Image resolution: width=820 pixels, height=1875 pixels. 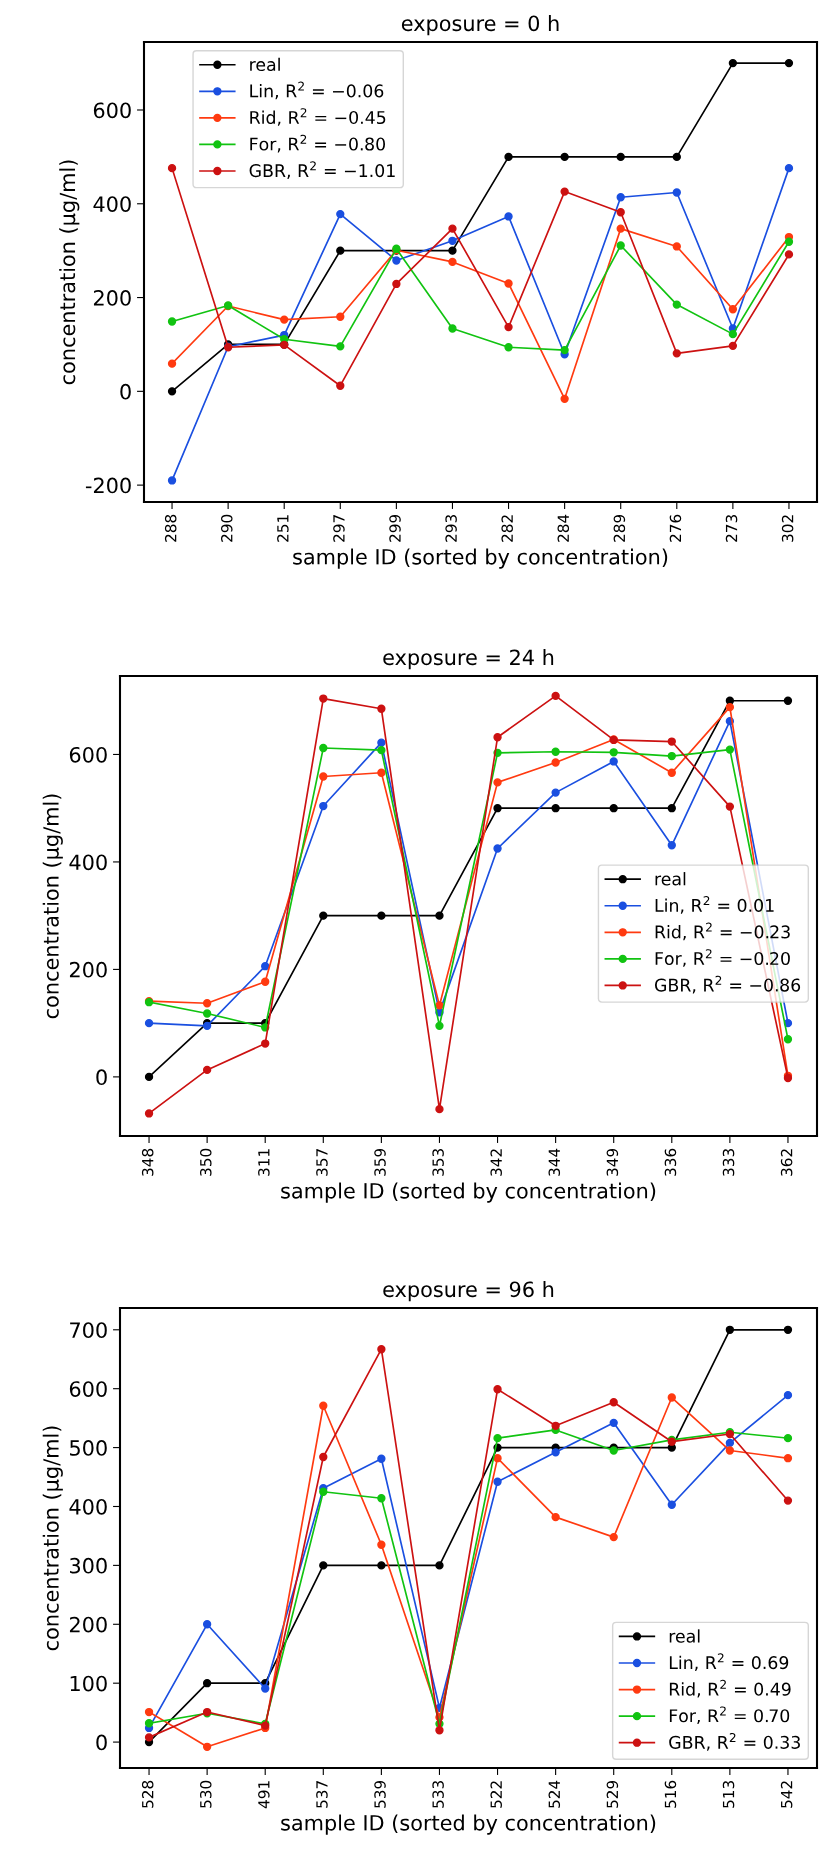 What do you see at coordinates (728, 1162) in the screenshot?
I see `x-tick-label: 333` at bounding box center [728, 1162].